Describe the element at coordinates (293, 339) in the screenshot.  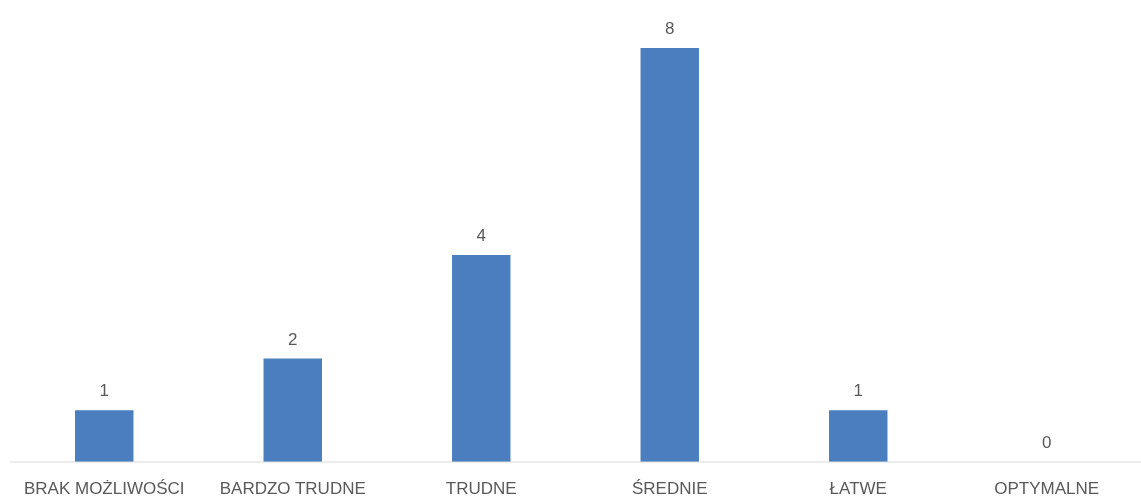
I see `data-label: 2` at that location.